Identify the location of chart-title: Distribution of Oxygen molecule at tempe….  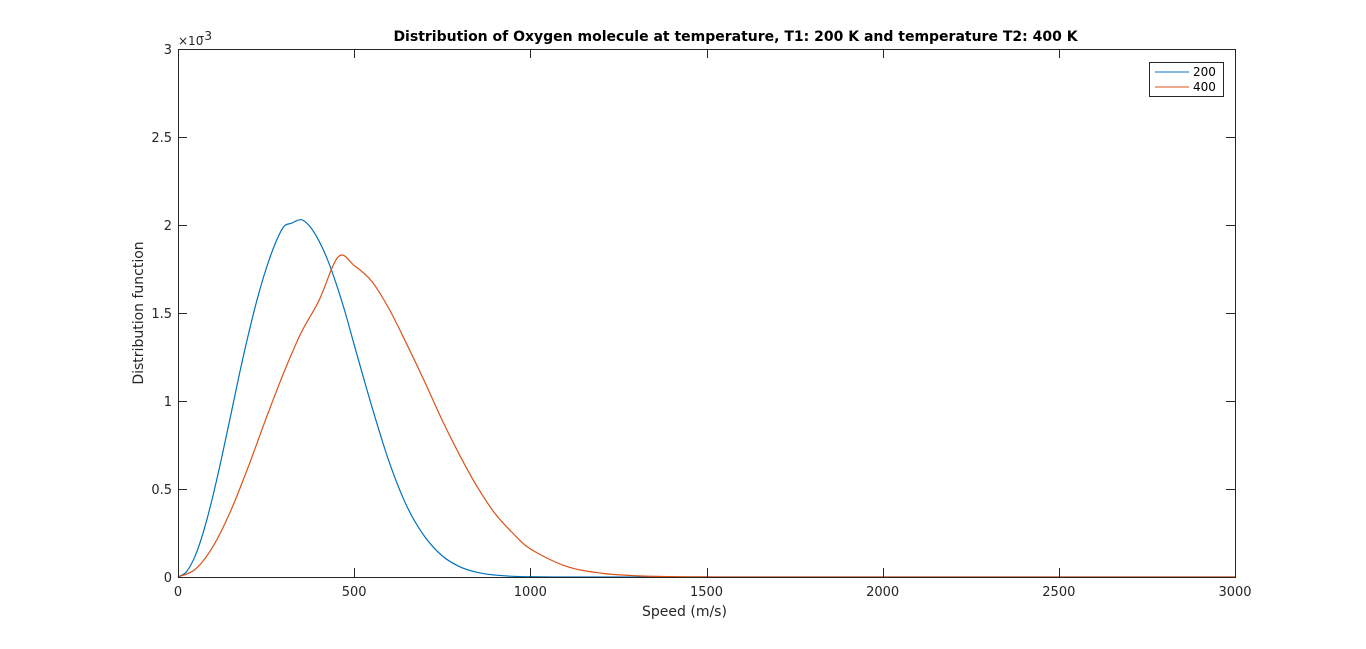
(735, 37).